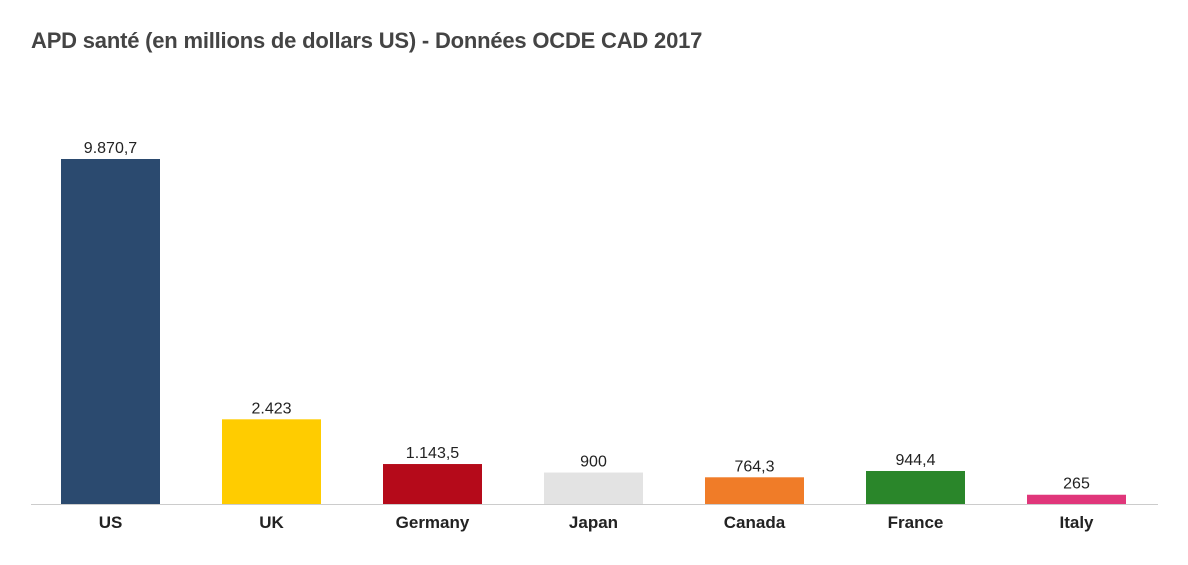 Image resolution: width=1188 pixels, height=565 pixels. What do you see at coordinates (271, 461) in the screenshot?
I see `bar-uk` at bounding box center [271, 461].